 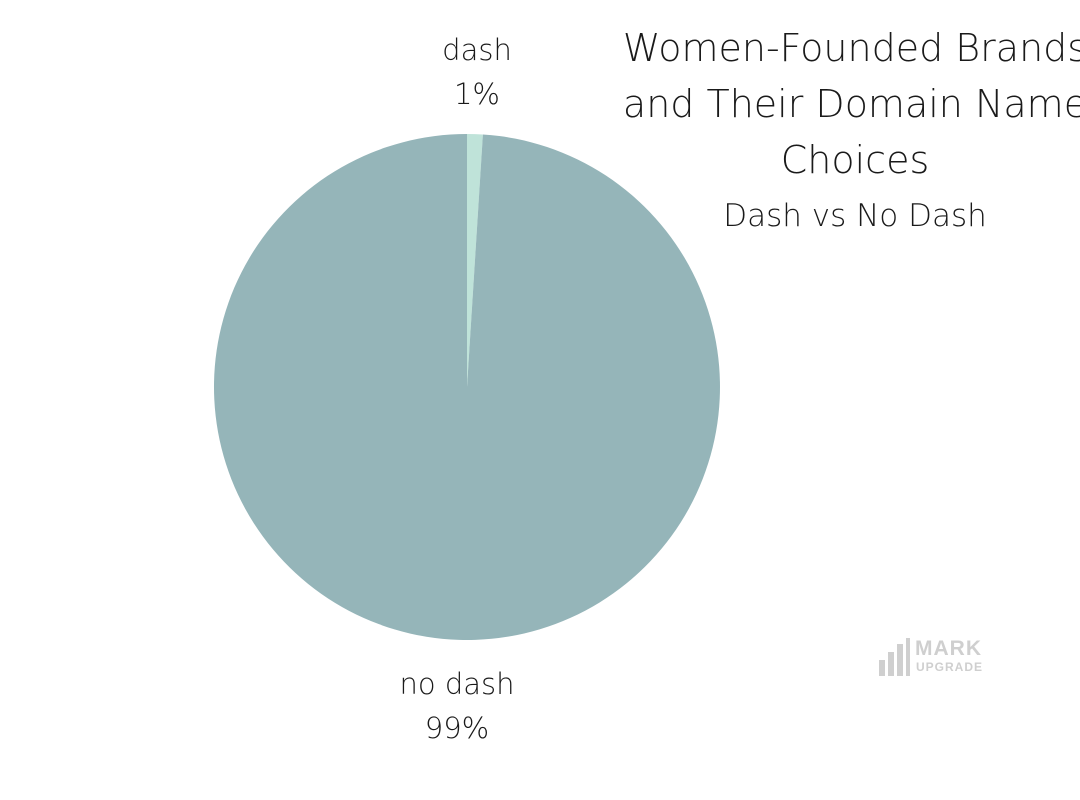 What do you see at coordinates (457, 684) in the screenshot?
I see `slice-label-no-dash-name: no dash` at bounding box center [457, 684].